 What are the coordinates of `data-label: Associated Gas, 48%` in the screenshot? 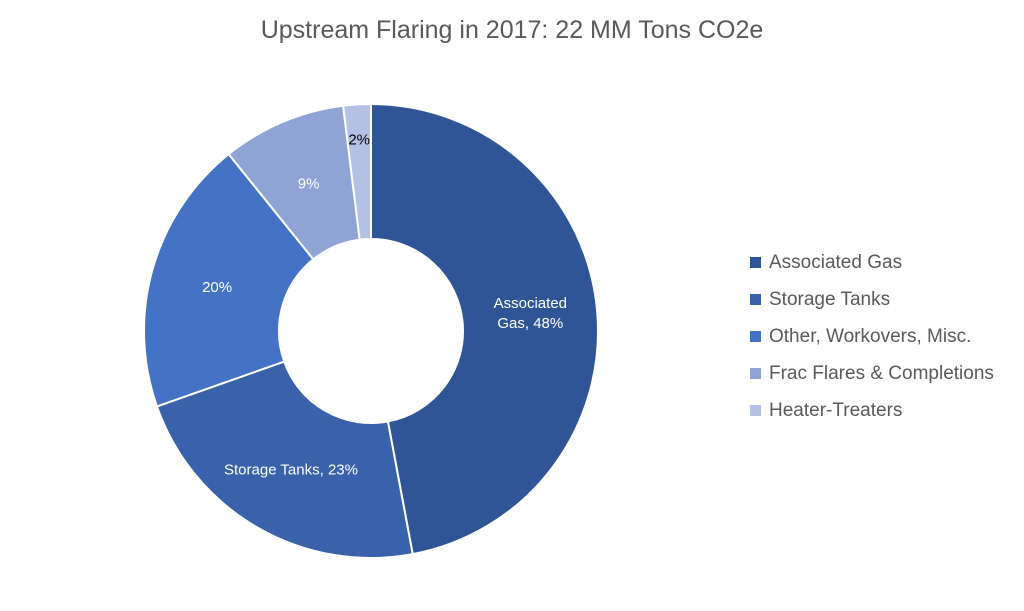 It's located at (530, 313).